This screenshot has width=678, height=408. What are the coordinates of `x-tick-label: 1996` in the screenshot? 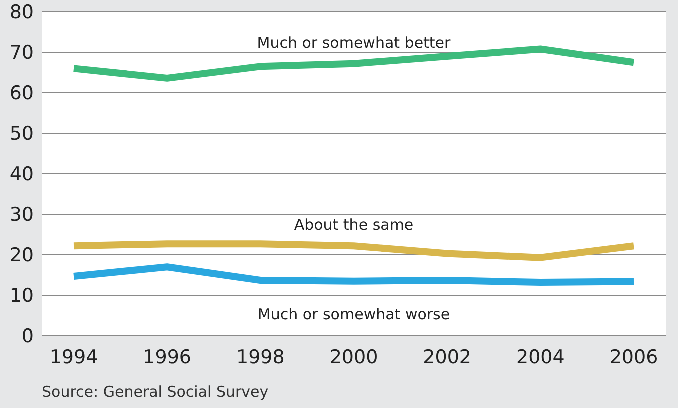 It's located at (167, 357).